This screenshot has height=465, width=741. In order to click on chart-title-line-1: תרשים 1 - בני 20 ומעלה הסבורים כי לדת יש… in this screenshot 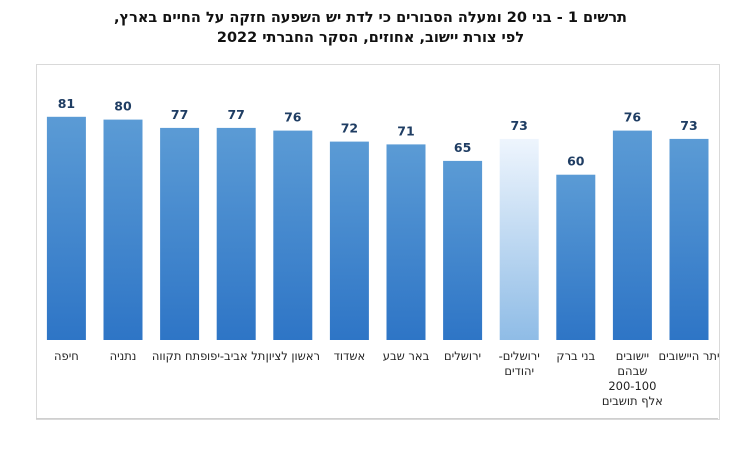, I will do `click(370, 18)`.